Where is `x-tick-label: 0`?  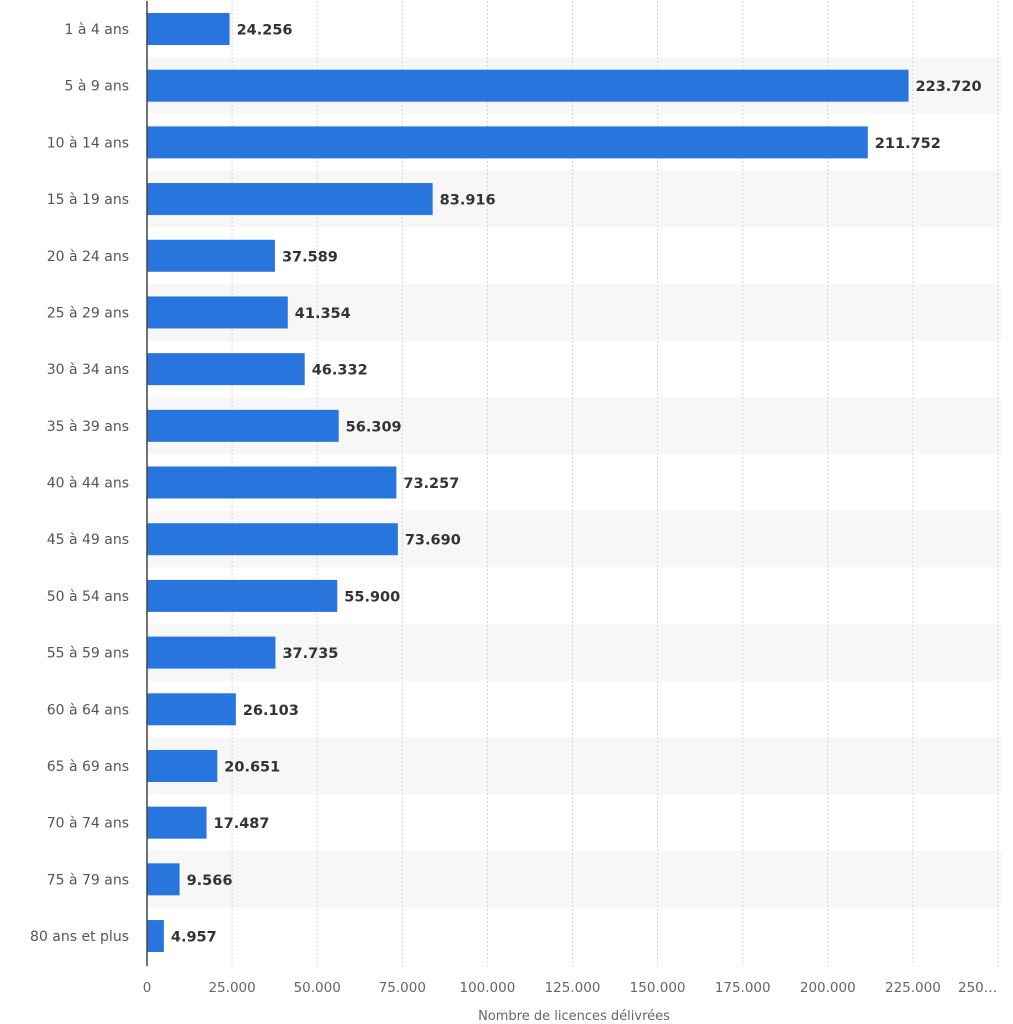
x-tick-label: 0 is located at coordinates (147, 988).